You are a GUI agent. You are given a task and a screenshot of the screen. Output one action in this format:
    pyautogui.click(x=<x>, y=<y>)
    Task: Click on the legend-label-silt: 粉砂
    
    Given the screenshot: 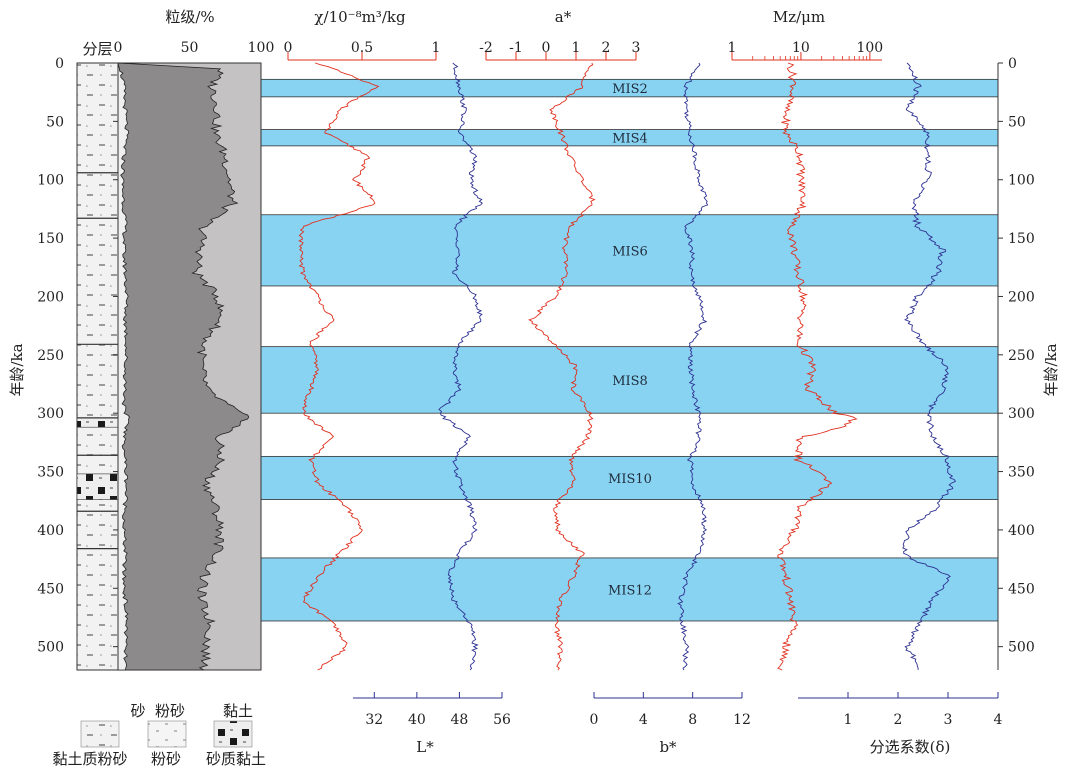 What is the action you would take?
    pyautogui.click(x=166, y=759)
    